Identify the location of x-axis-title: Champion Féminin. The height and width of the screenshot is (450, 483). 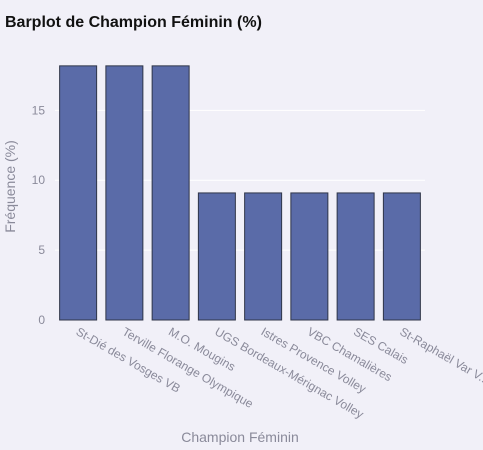
(240, 437).